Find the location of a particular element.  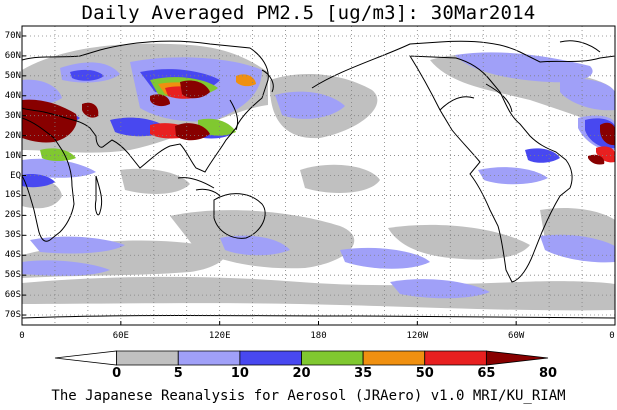

colorbar-label: 35 is located at coordinates (363, 373).